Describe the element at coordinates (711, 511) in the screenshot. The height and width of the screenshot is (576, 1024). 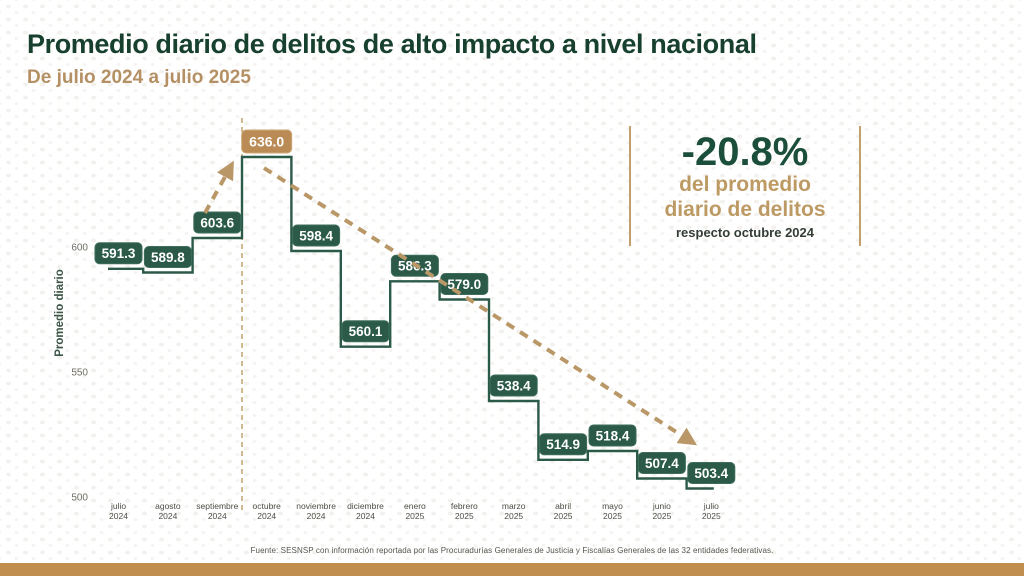
I see `x-axis-month-label: julio 2025` at that location.